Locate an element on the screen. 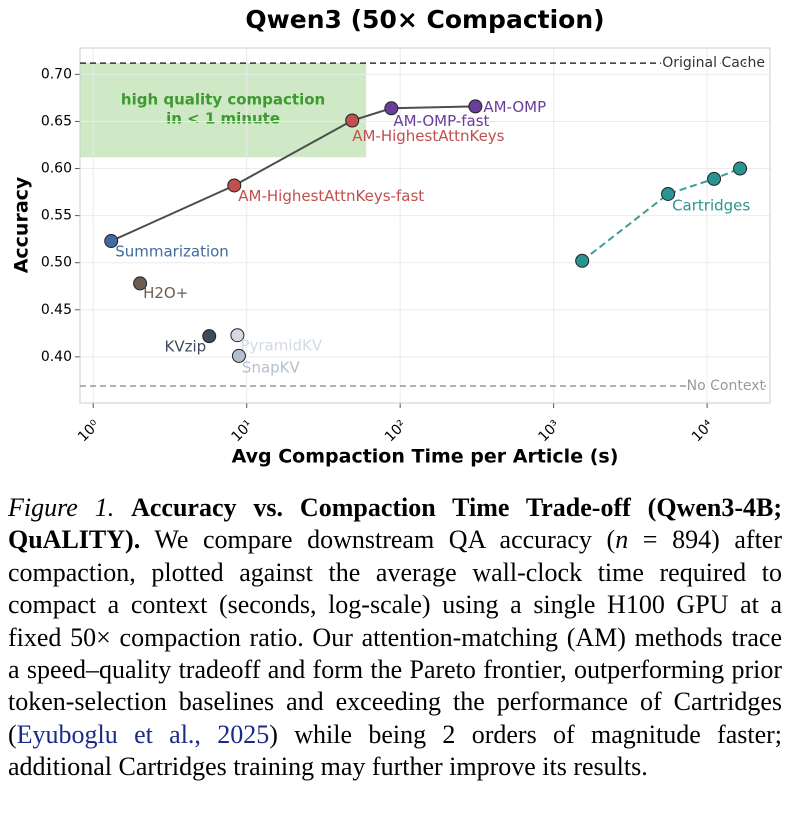  caption-math: n is located at coordinates (622, 540).